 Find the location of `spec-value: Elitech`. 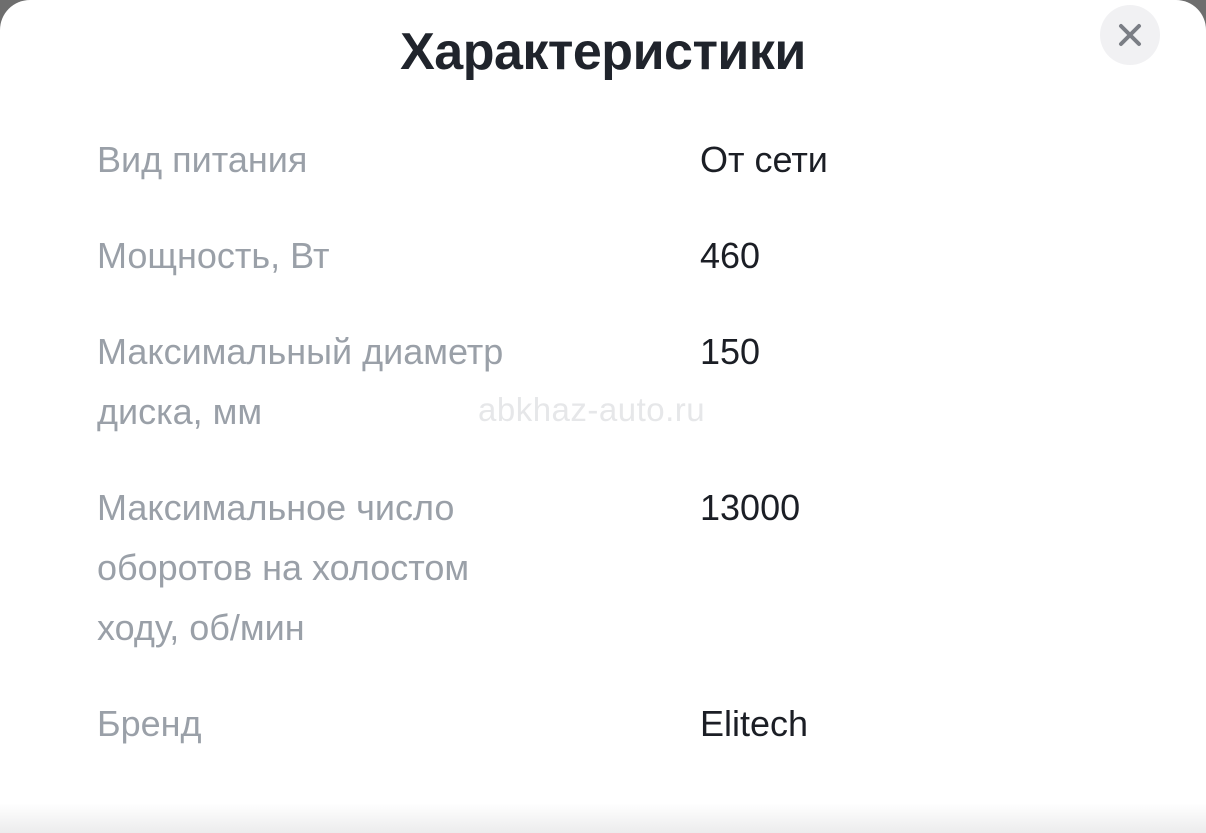

spec-value: Elitech is located at coordinates (754, 723).